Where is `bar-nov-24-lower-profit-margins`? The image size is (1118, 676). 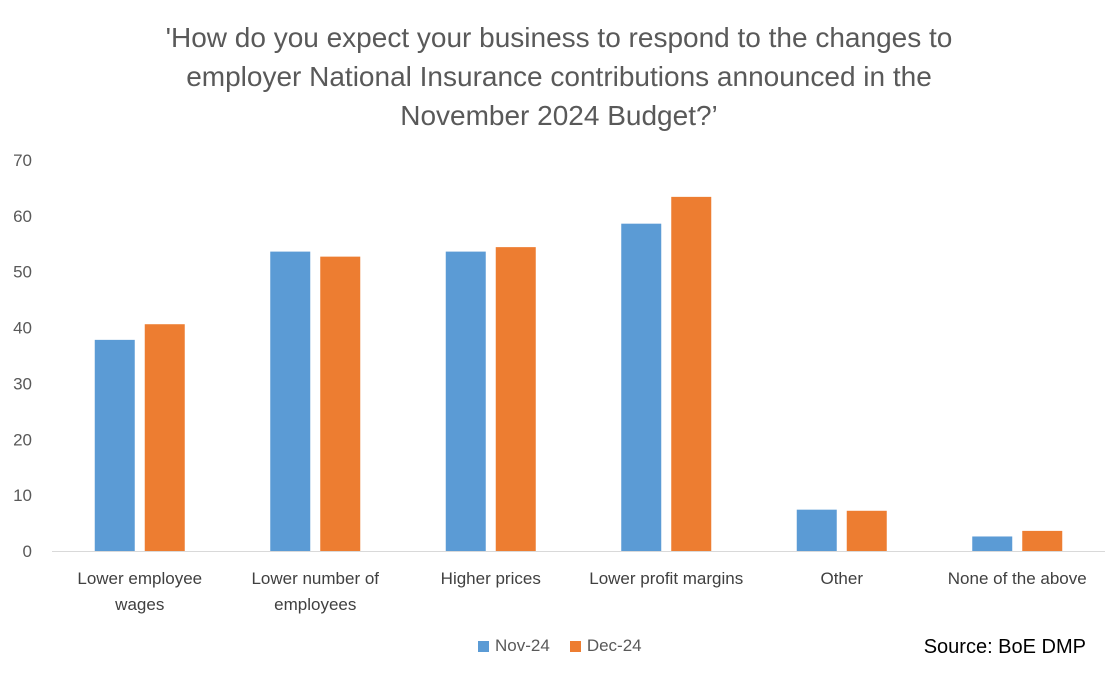 bar-nov-24-lower-profit-margins is located at coordinates (641, 387).